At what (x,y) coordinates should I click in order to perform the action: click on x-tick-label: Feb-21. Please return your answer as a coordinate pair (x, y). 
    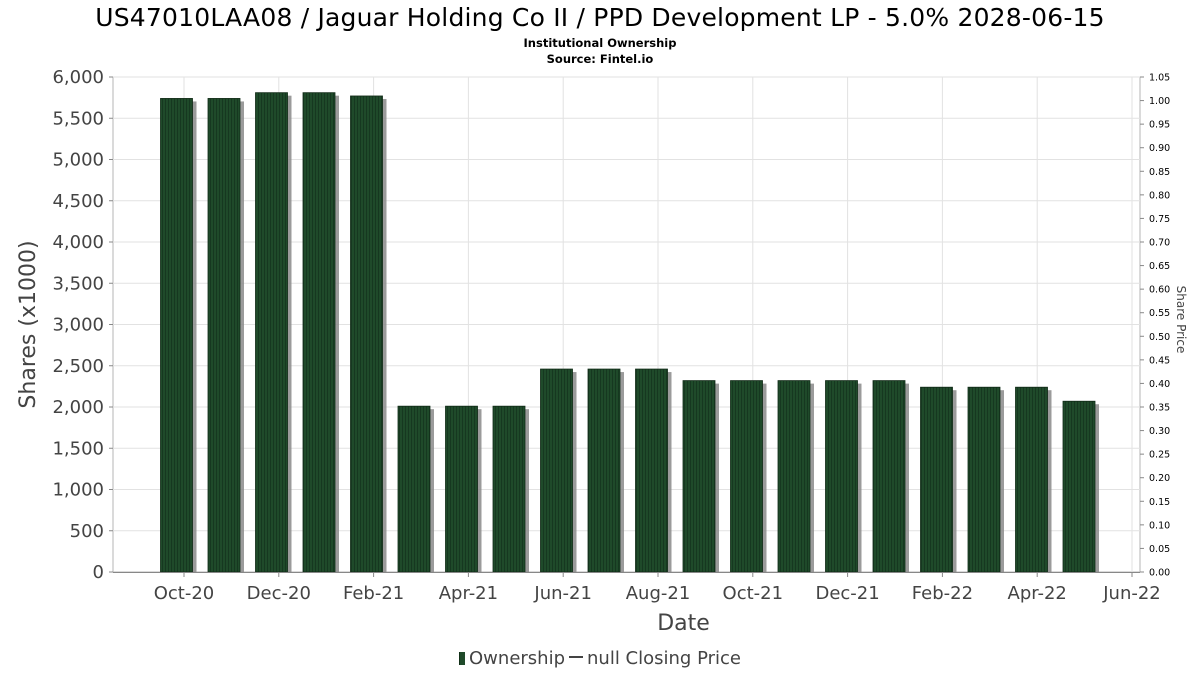
    Looking at the image, I should click on (373, 593).